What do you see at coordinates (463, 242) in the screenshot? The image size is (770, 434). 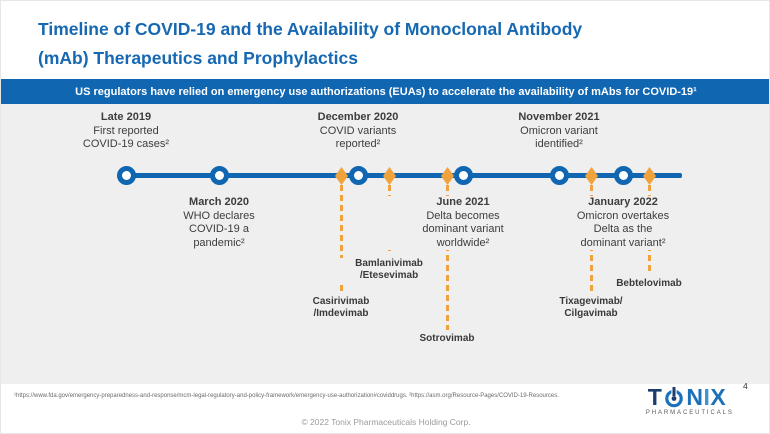 I see `event-line: worldwide²` at bounding box center [463, 242].